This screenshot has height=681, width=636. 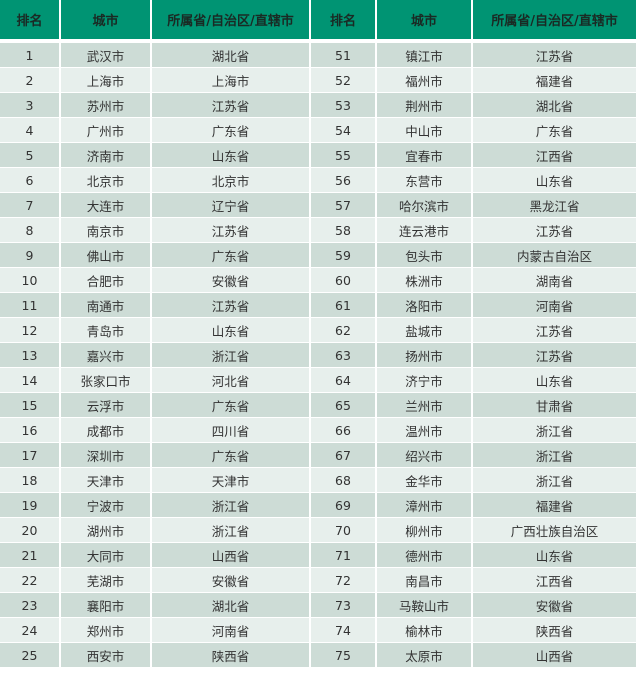 I want to click on city-cell: 温州市, so click(x=424, y=430).